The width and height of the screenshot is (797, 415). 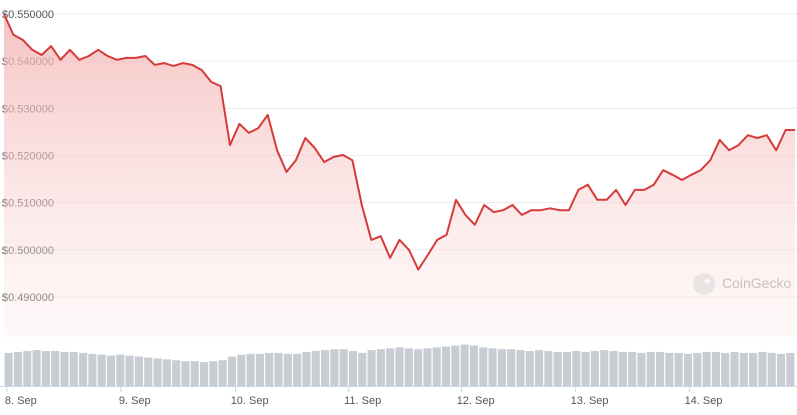 I want to click on x-tick-label: 11. Sep, so click(x=362, y=401).